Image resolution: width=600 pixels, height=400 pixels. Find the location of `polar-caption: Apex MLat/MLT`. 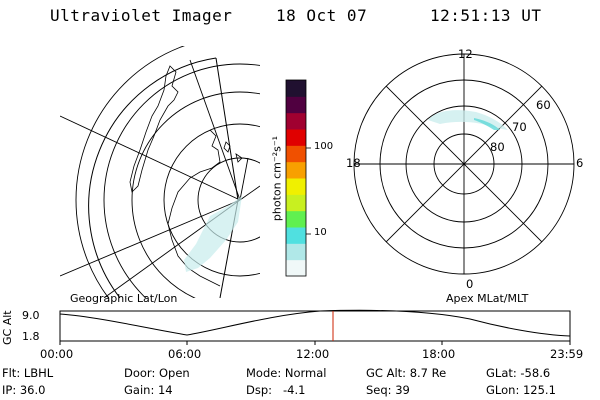

polar-caption: Apex MLat/MLT is located at coordinates (487, 298).